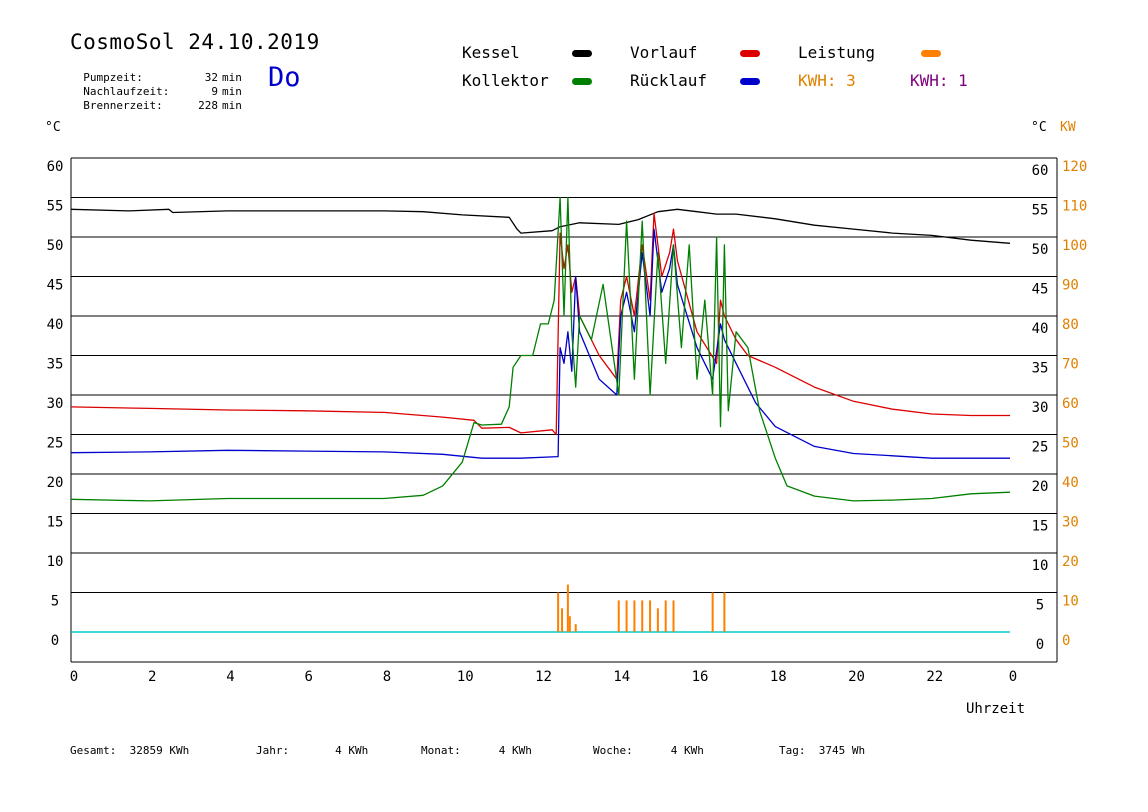 The height and width of the screenshot is (812, 1148). What do you see at coordinates (750, 53) in the screenshot?
I see `legend-vorlauf-swatch` at bounding box center [750, 53].